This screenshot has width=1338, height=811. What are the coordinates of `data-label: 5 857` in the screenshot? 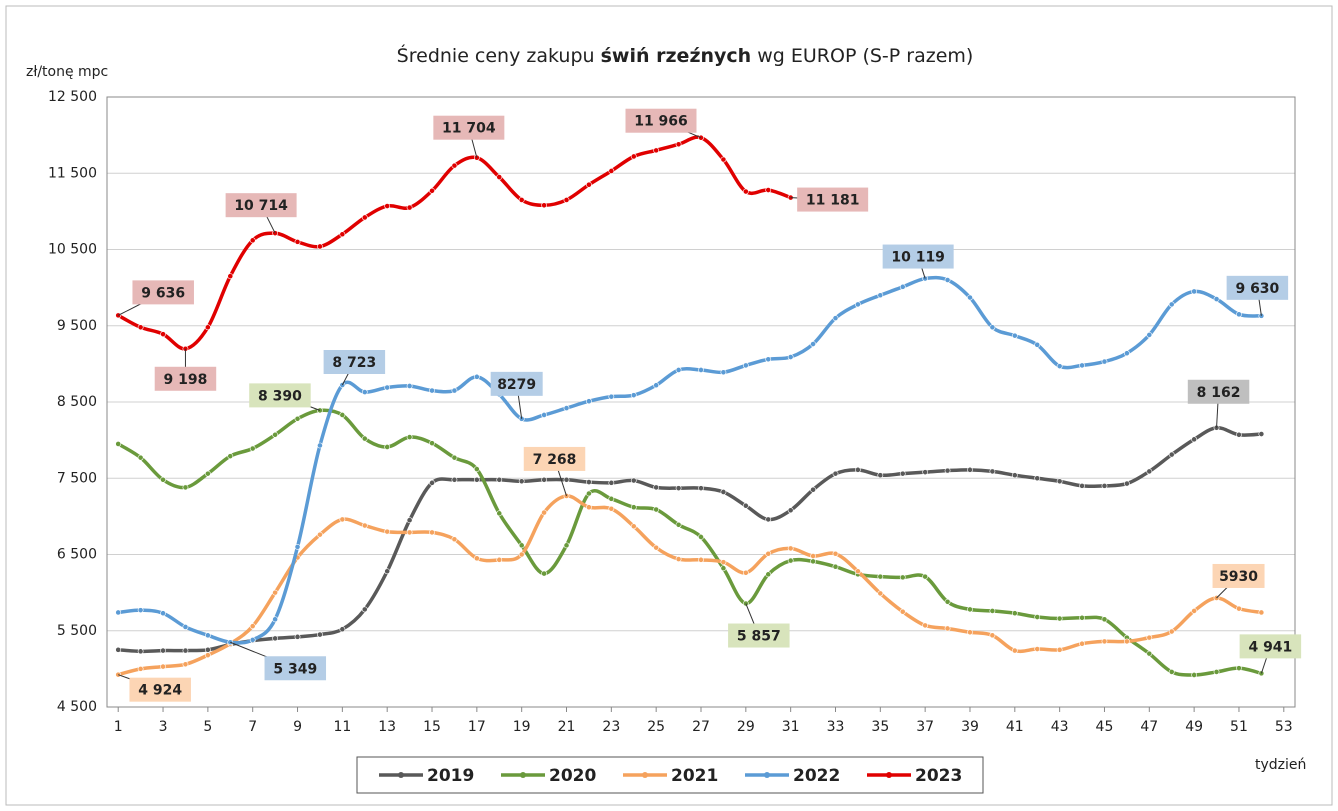 It's located at (759, 637).